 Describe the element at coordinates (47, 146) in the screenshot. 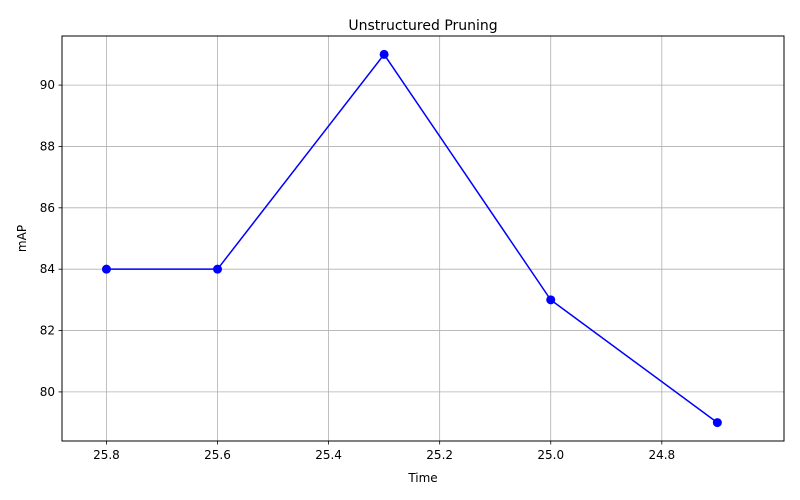

I see `y-tick-label: 88` at that location.